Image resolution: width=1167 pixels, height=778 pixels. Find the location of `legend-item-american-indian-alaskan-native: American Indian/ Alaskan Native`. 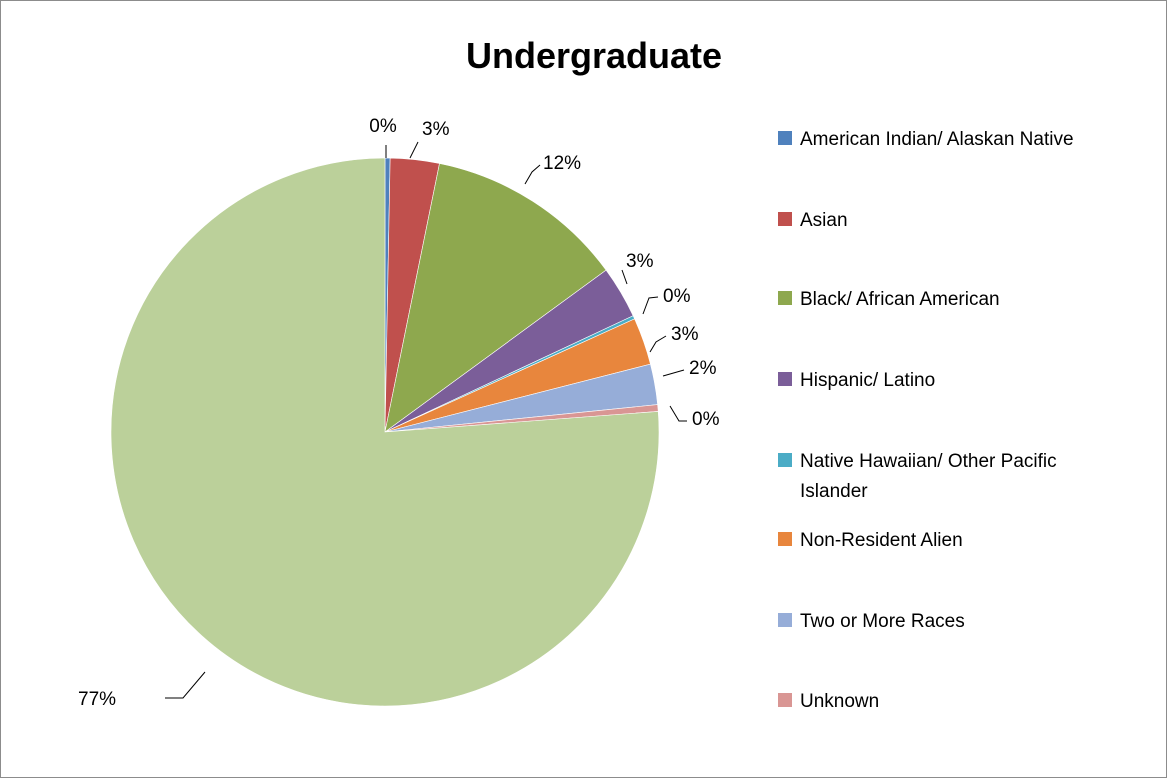

legend-item-american-indian-alaskan-native: American Indian/ Alaskan Native is located at coordinates (926, 139).